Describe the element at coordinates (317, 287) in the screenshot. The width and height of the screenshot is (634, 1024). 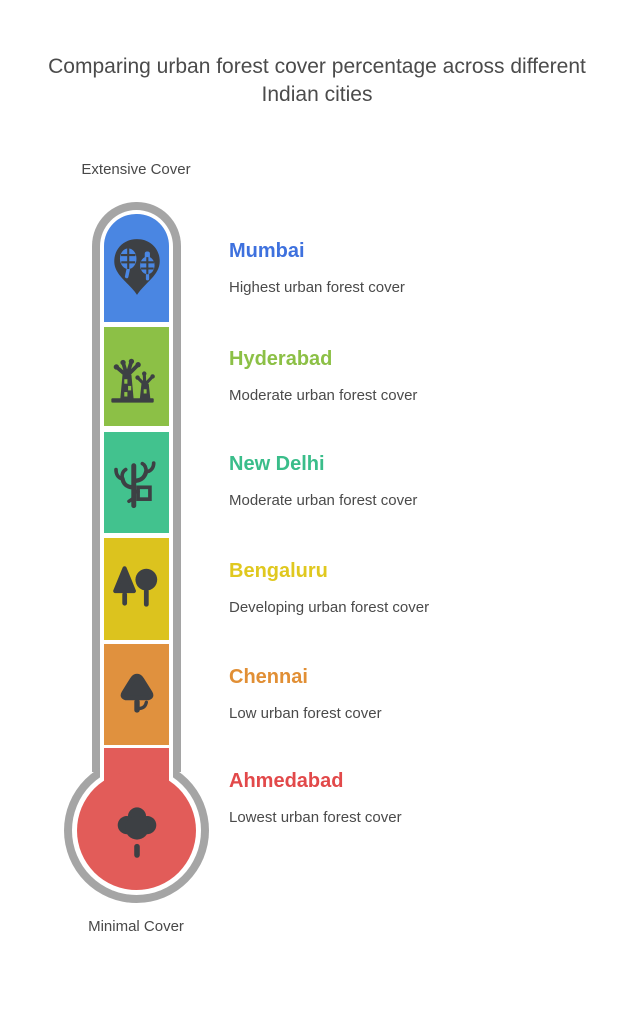
I see `city-description-mumbai: Highest urban forest cover` at that location.